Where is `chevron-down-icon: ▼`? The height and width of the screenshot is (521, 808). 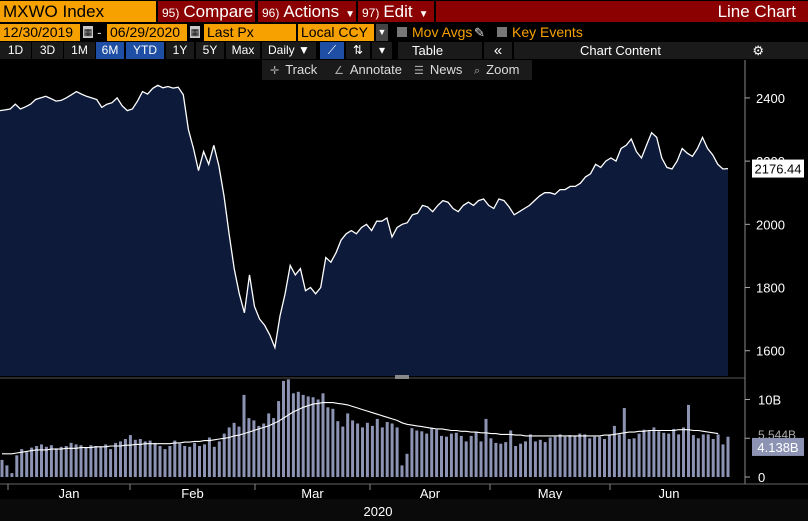 chevron-down-icon: ▼ is located at coordinates (382, 32).